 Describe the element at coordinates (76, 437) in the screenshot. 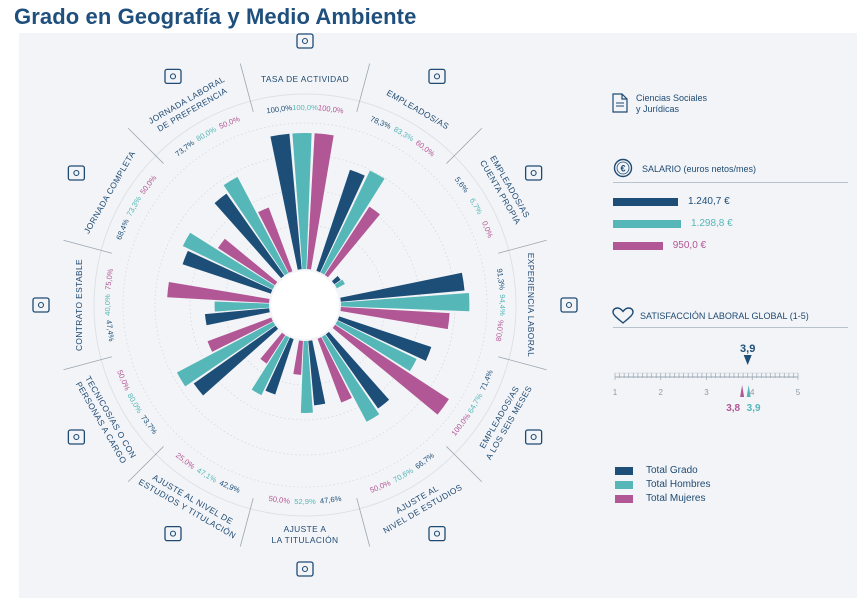

I see `hierarchy-icon` at that location.